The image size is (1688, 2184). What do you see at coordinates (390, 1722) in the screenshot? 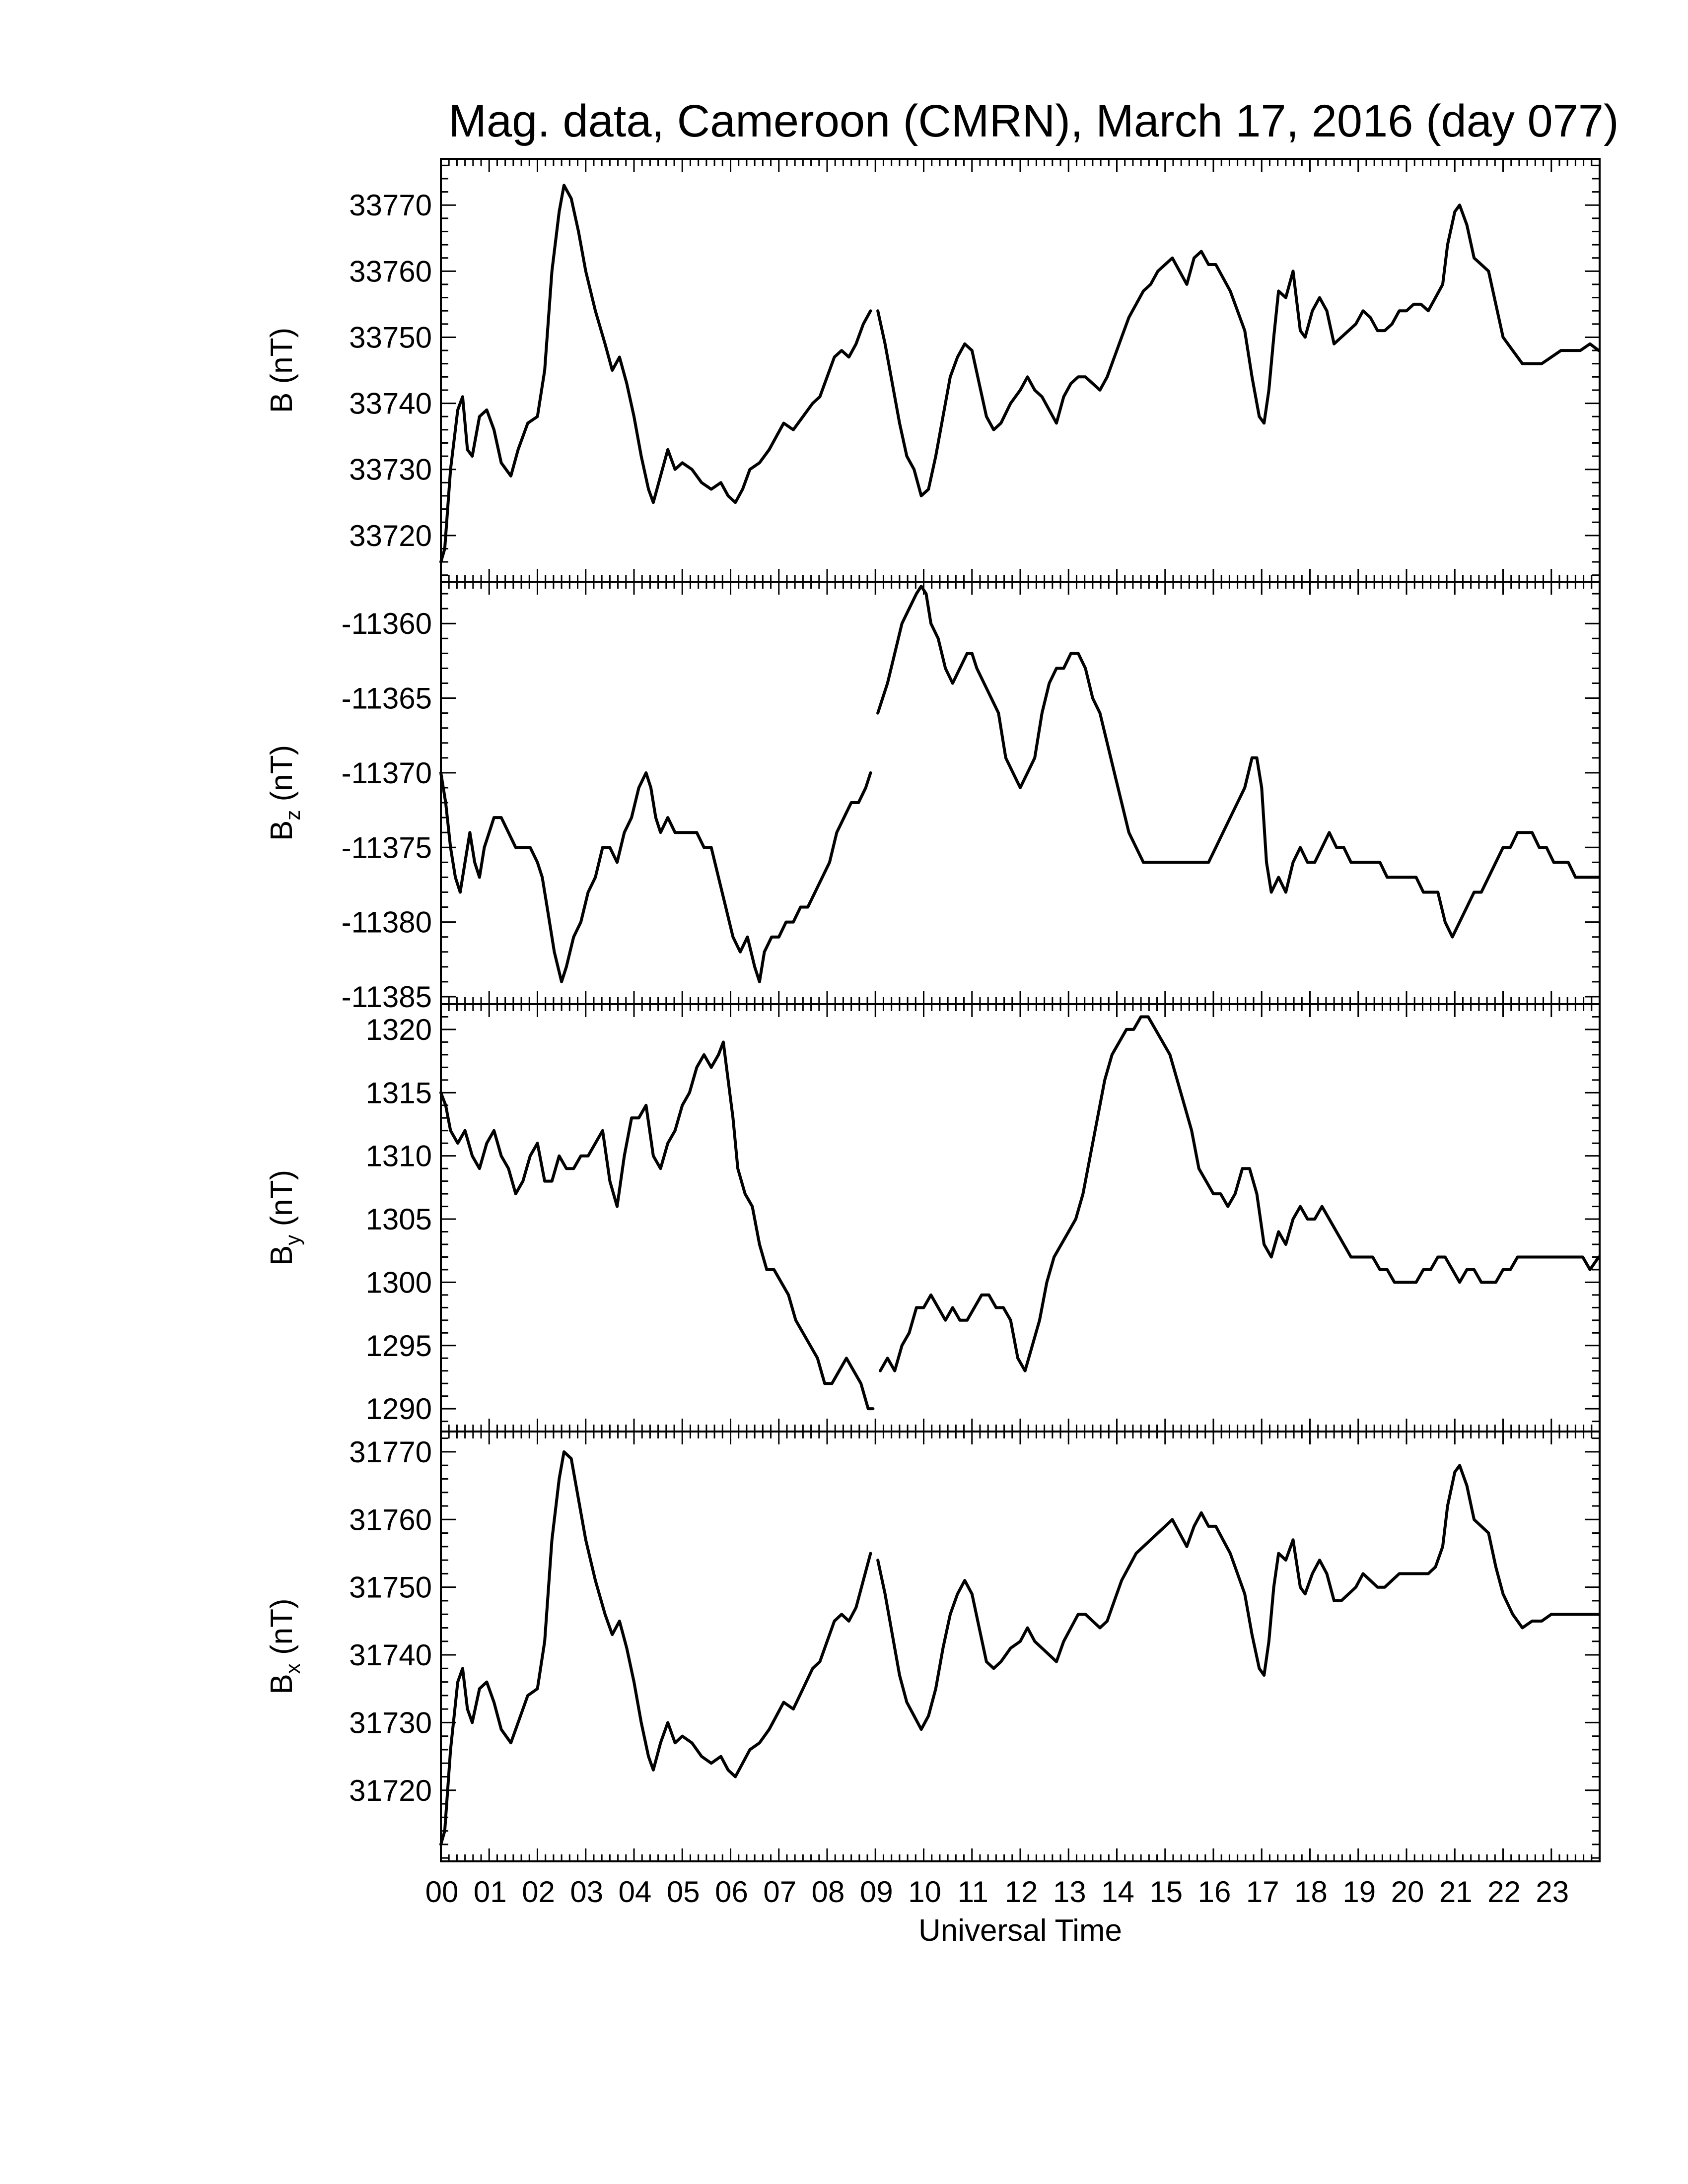
I see `y-tick-label: 31730` at bounding box center [390, 1722].